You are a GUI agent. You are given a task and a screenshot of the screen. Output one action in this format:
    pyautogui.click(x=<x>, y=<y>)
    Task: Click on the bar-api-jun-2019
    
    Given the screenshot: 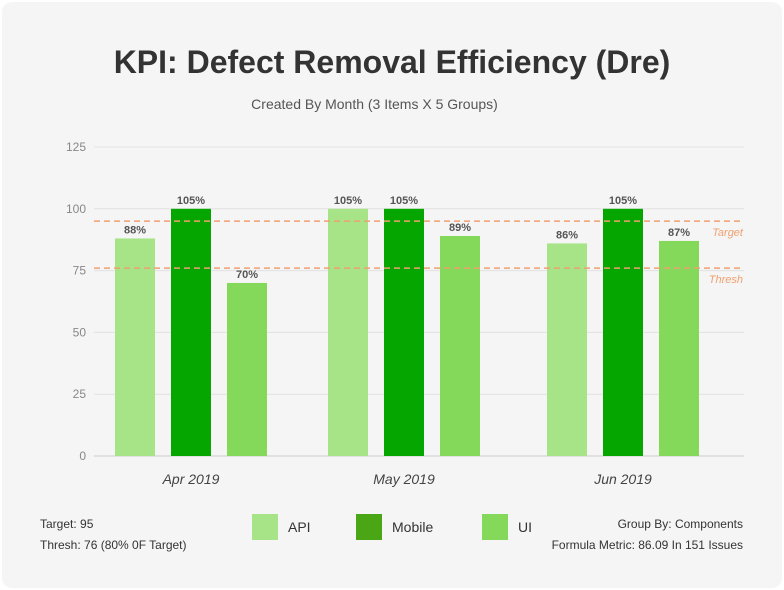 What is the action you would take?
    pyautogui.click(x=567, y=349)
    